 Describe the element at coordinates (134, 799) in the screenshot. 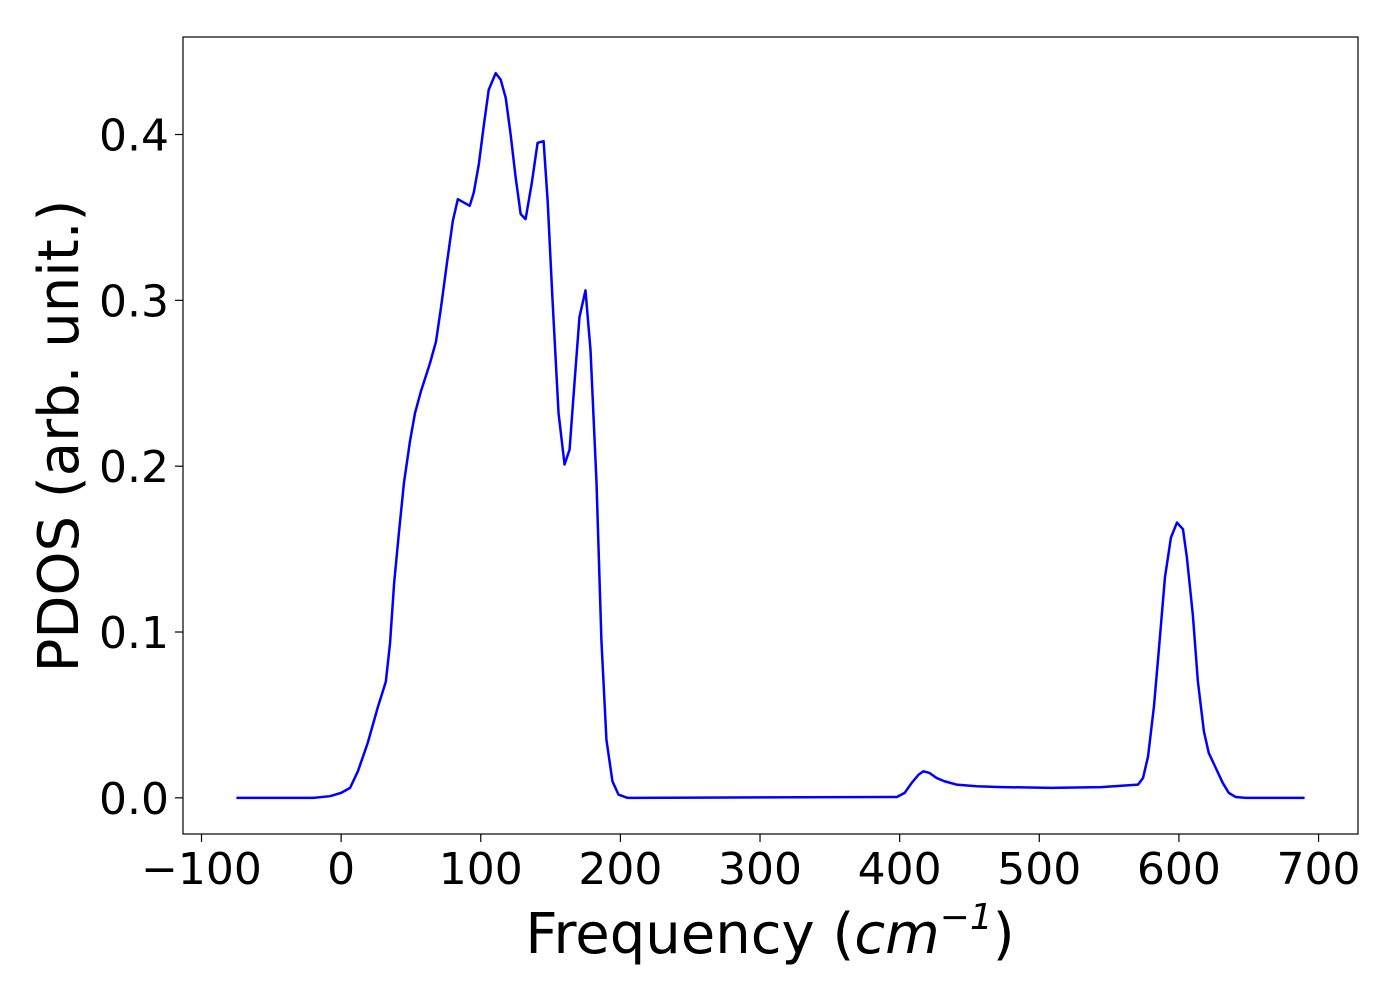

I see `y-tick-label: 0.0` at that location.